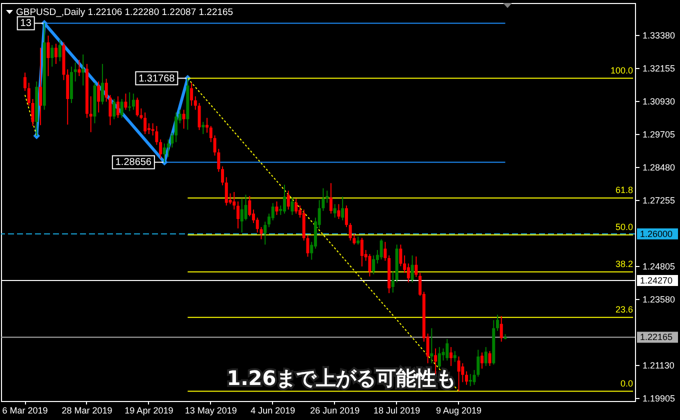 This screenshot has width=680, height=420. What do you see at coordinates (125, 12) in the screenshot?
I see `chart-title: GBPUSD_,Daily 1.22106 1.22280 1.22087 1.22165` at bounding box center [125, 12].